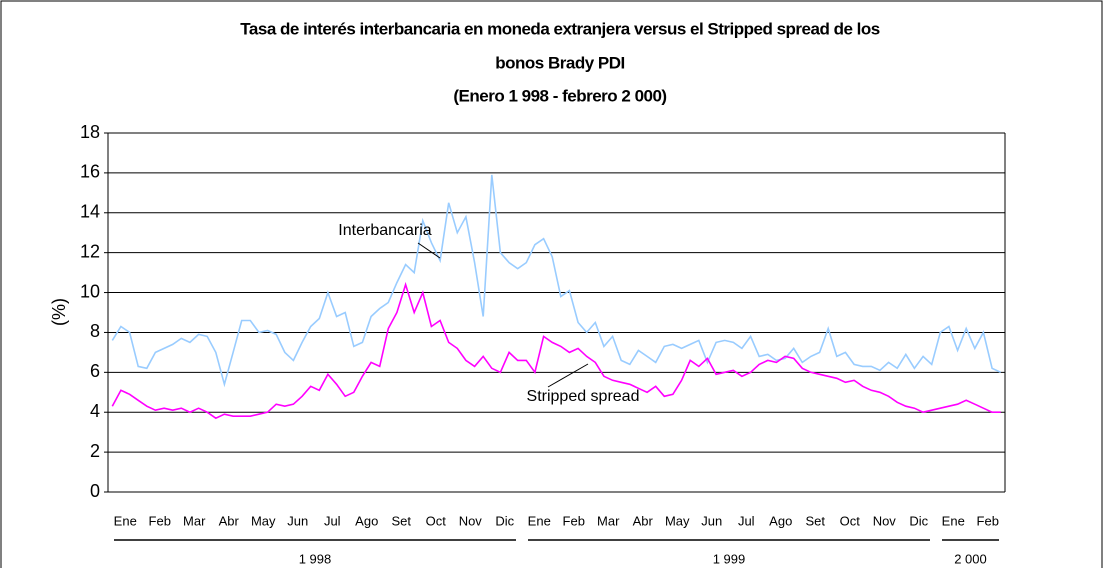 The height and width of the screenshot is (568, 1104). What do you see at coordinates (90, 251) in the screenshot?
I see `y-tick-label: 12` at bounding box center [90, 251].